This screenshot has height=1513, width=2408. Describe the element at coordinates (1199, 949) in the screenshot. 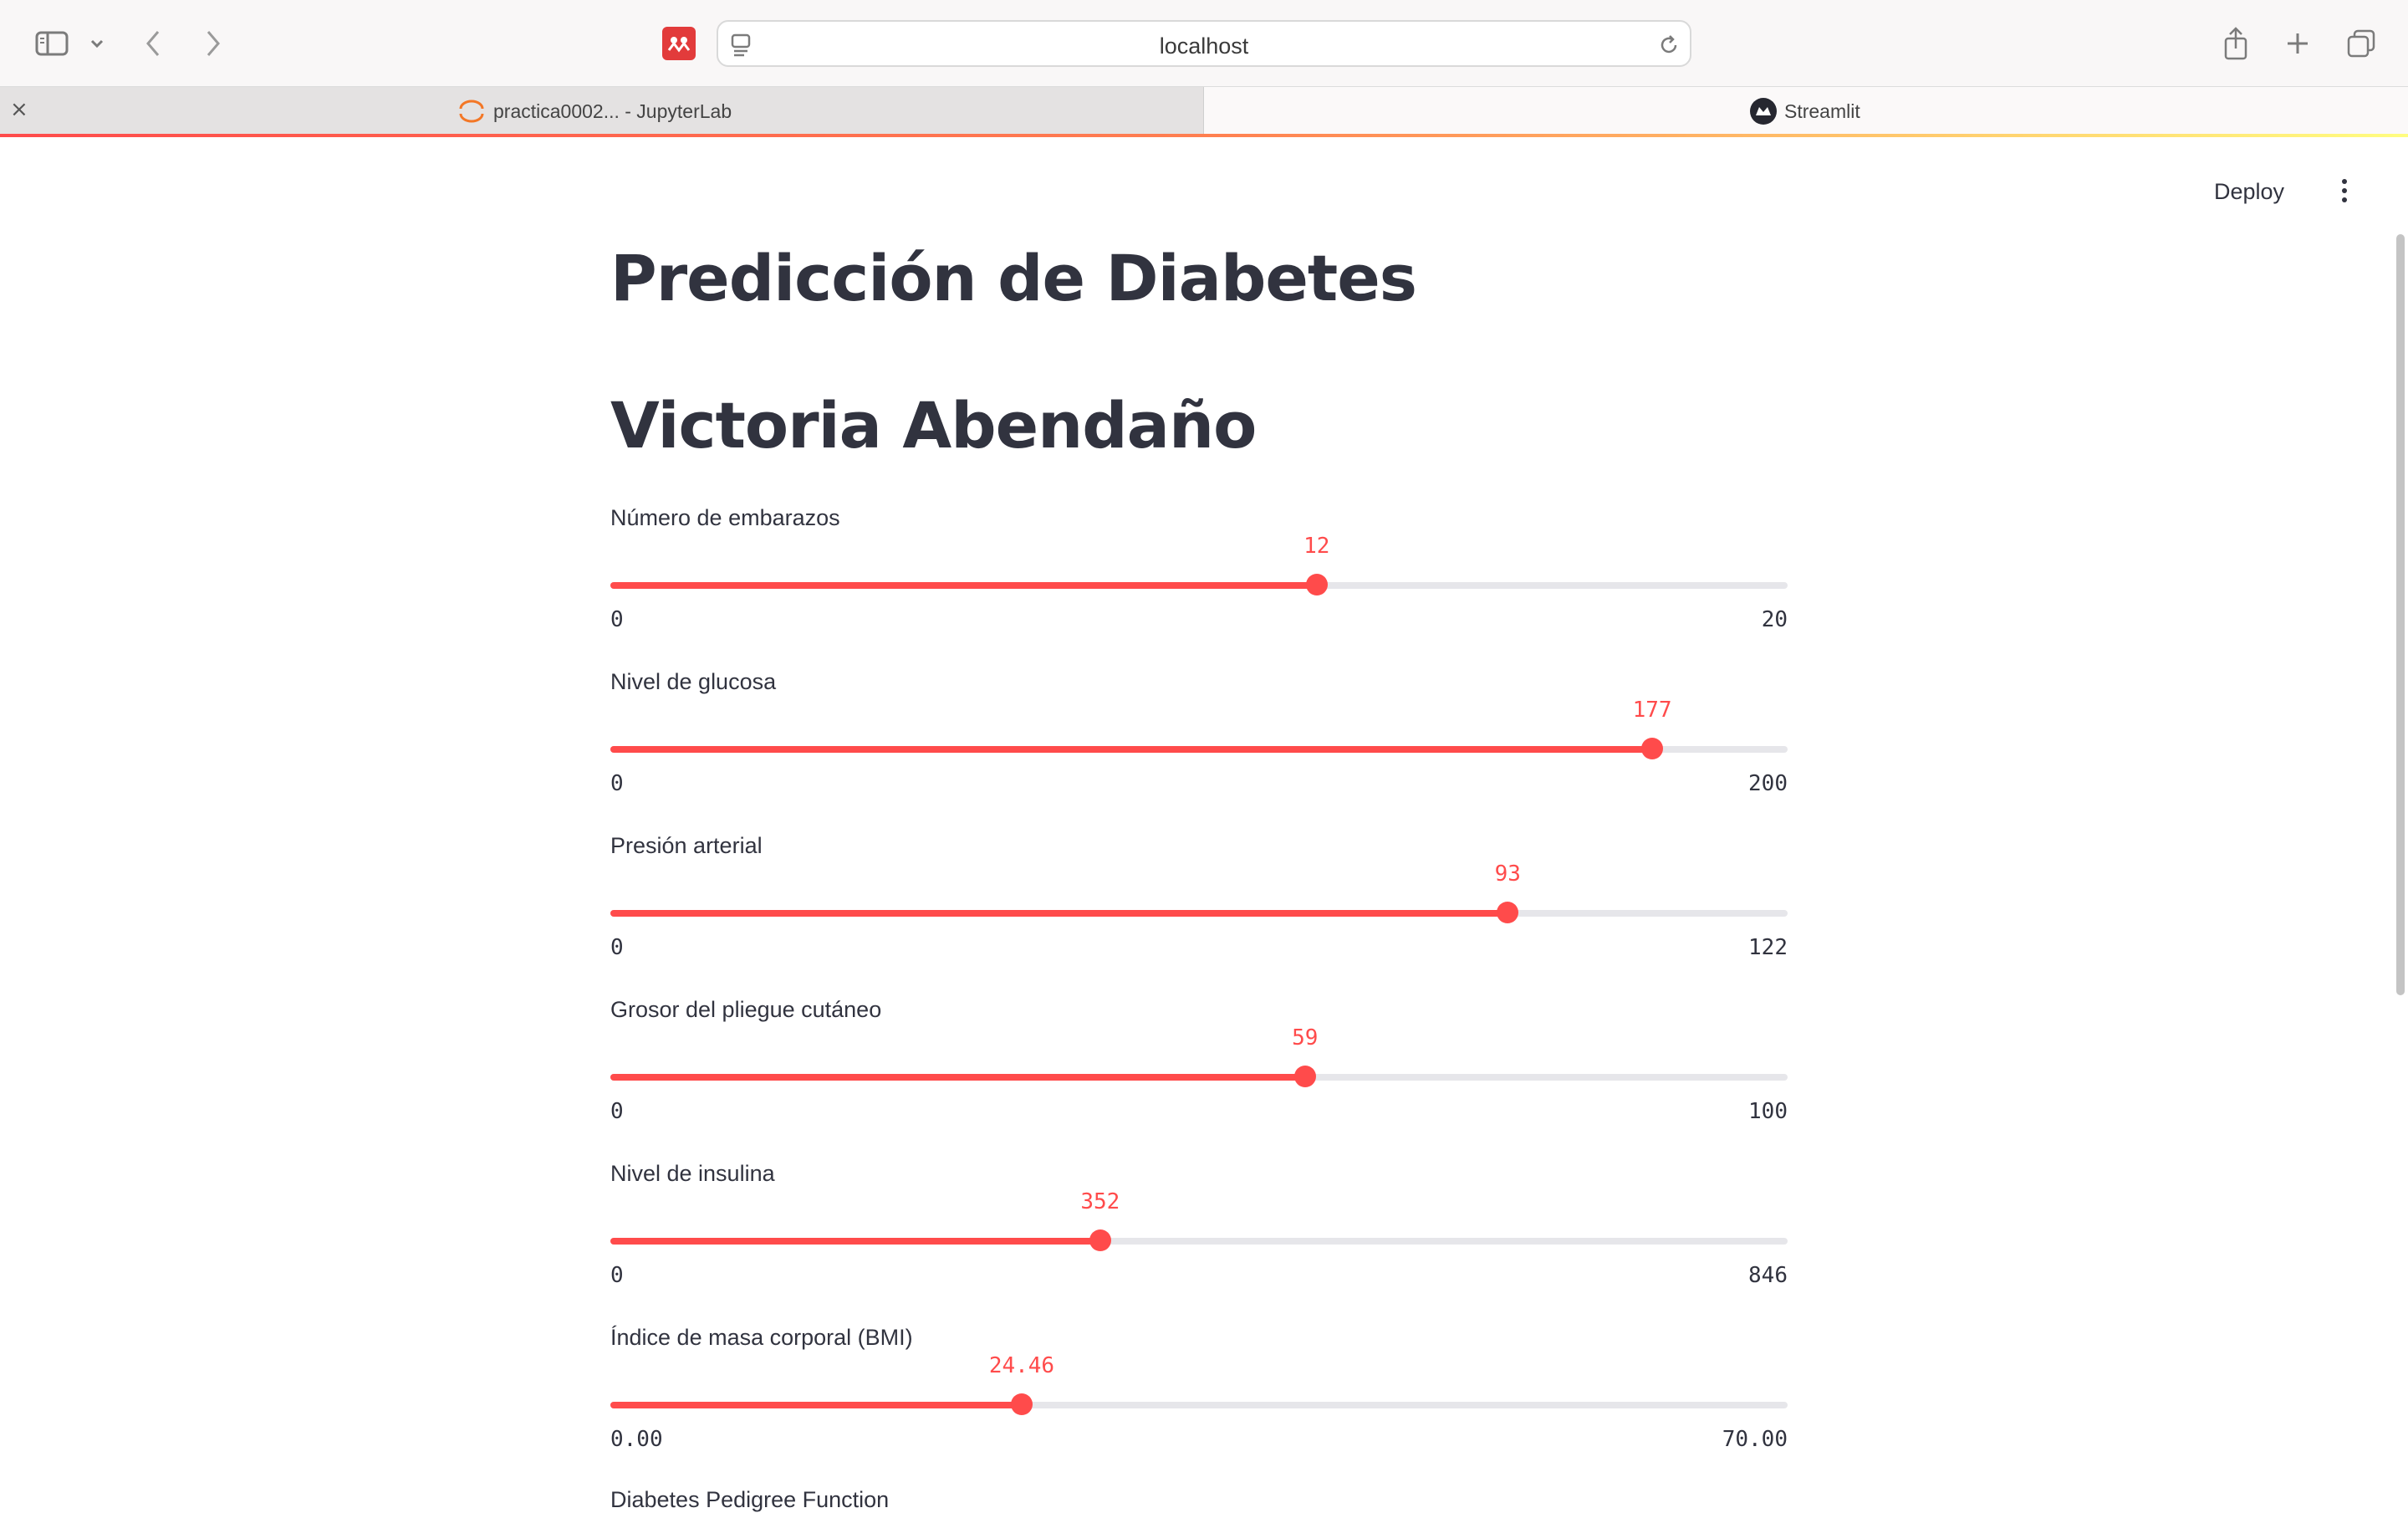

I see `slider-range: 0 122` at that location.